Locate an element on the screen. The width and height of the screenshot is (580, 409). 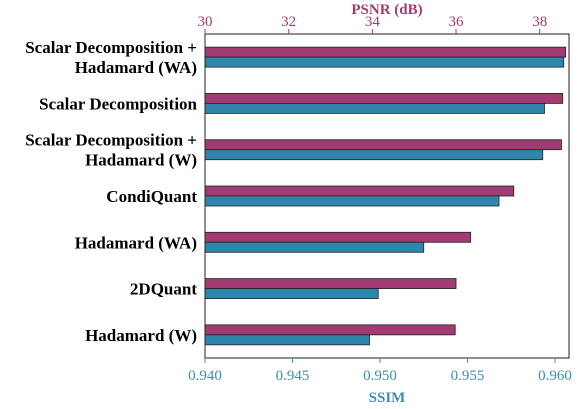
category-label: Scalar Decomposition is located at coordinates (118, 103).